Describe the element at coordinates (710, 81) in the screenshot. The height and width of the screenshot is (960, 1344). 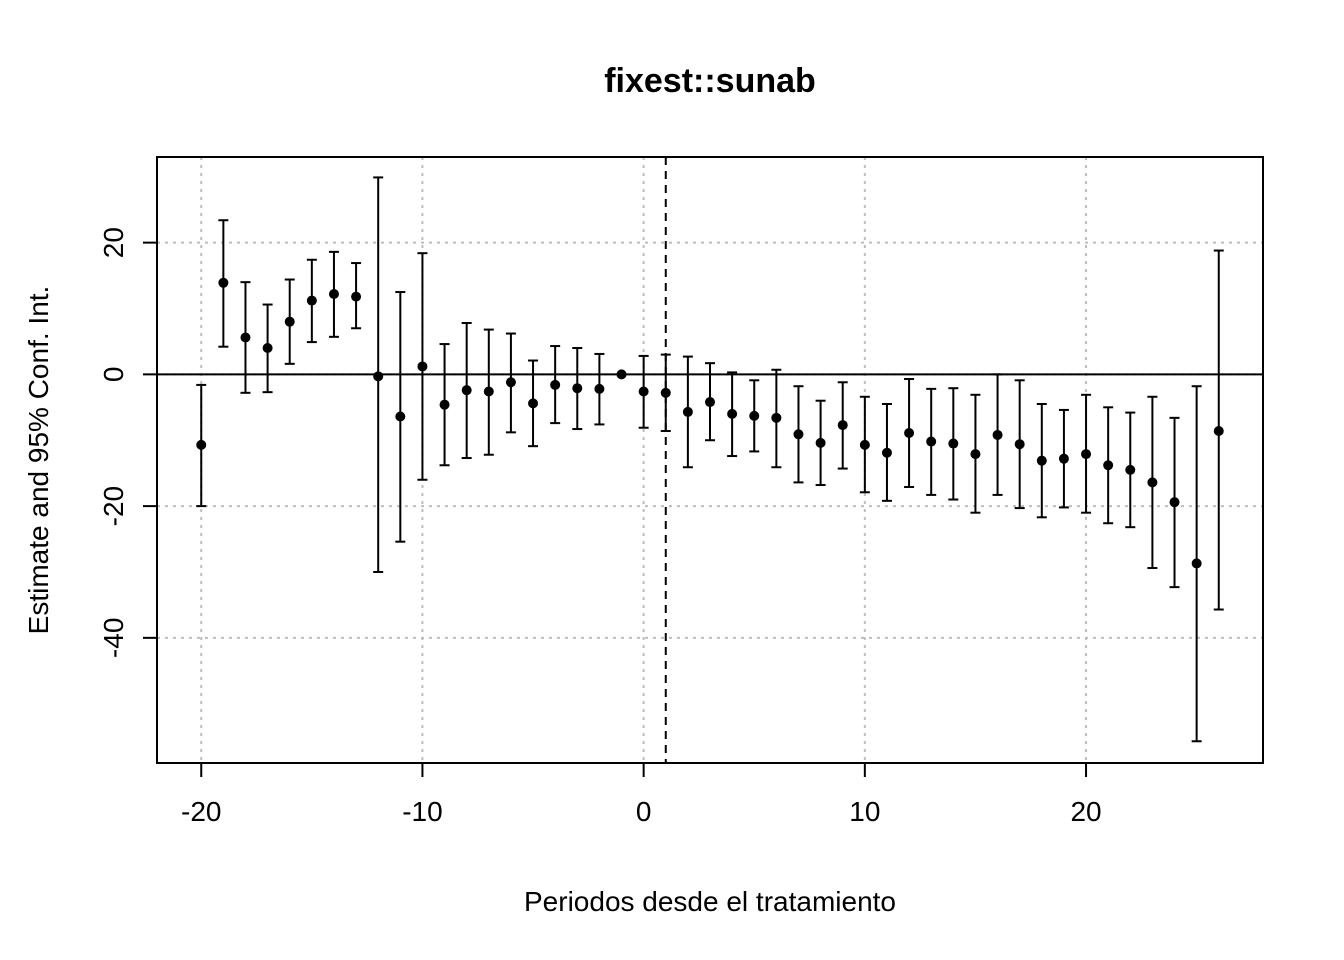
I see `chart-title: fixest::sunab` at that location.